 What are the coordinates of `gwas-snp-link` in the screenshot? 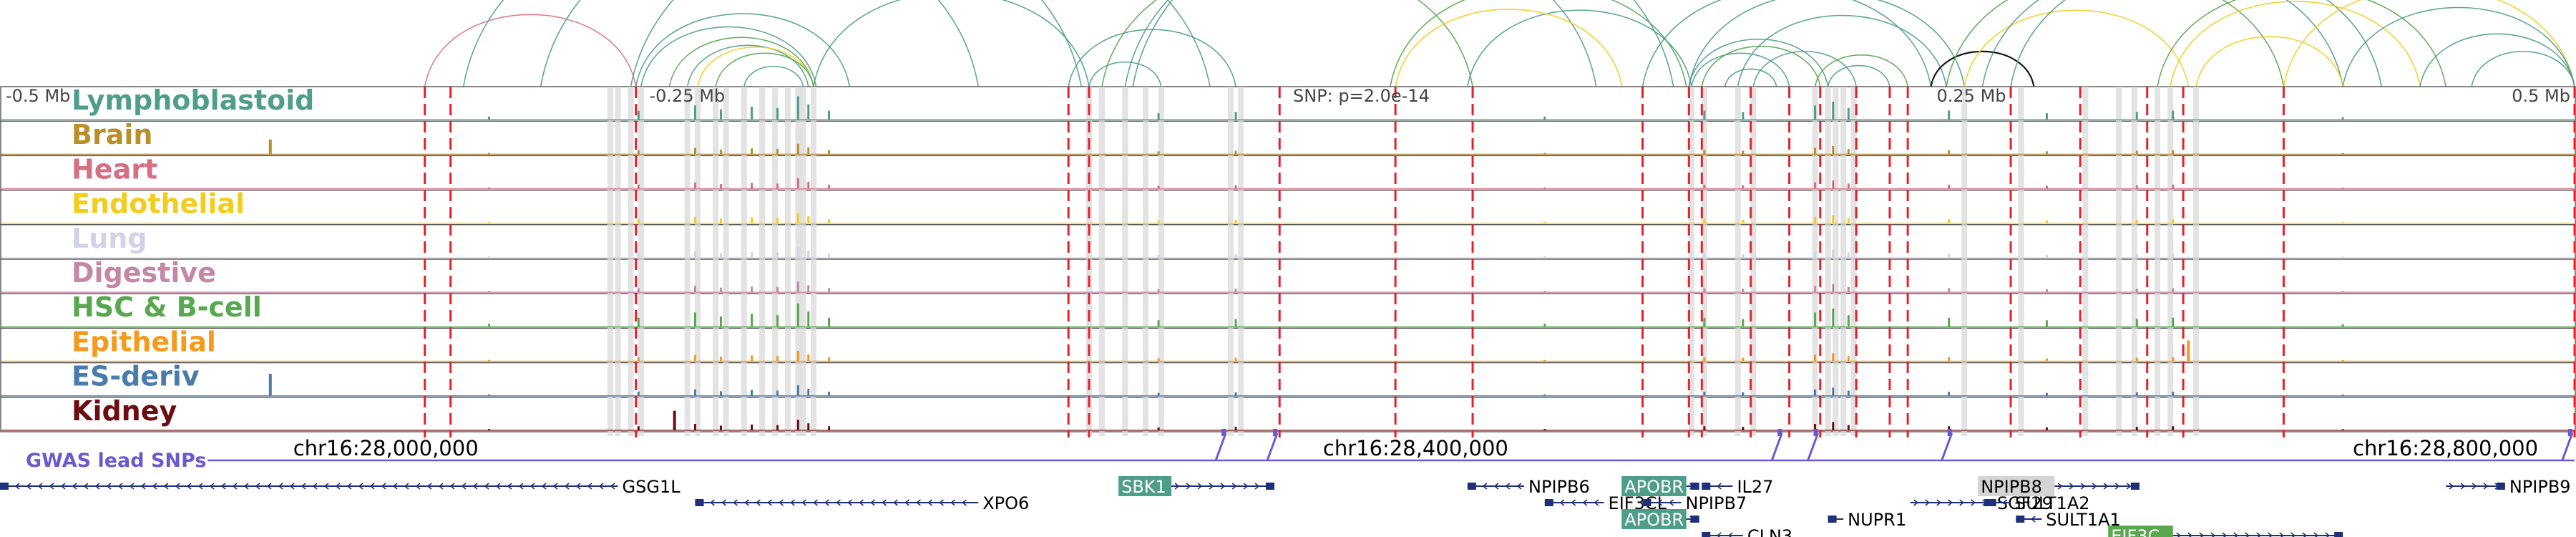 It's located at (2567, 446).